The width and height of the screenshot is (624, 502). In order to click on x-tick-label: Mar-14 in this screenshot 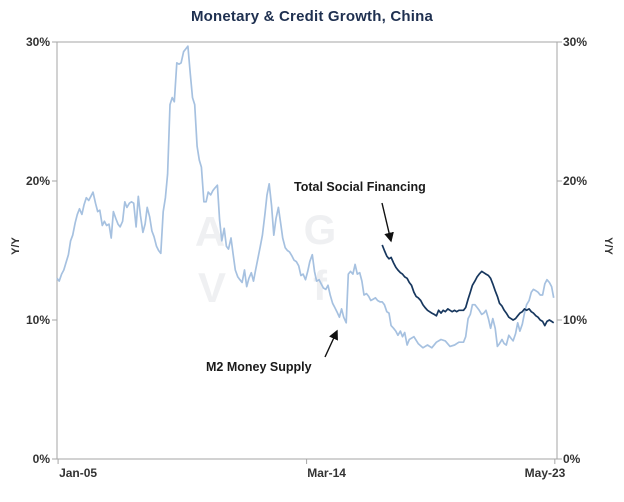, I will do `click(326, 473)`.